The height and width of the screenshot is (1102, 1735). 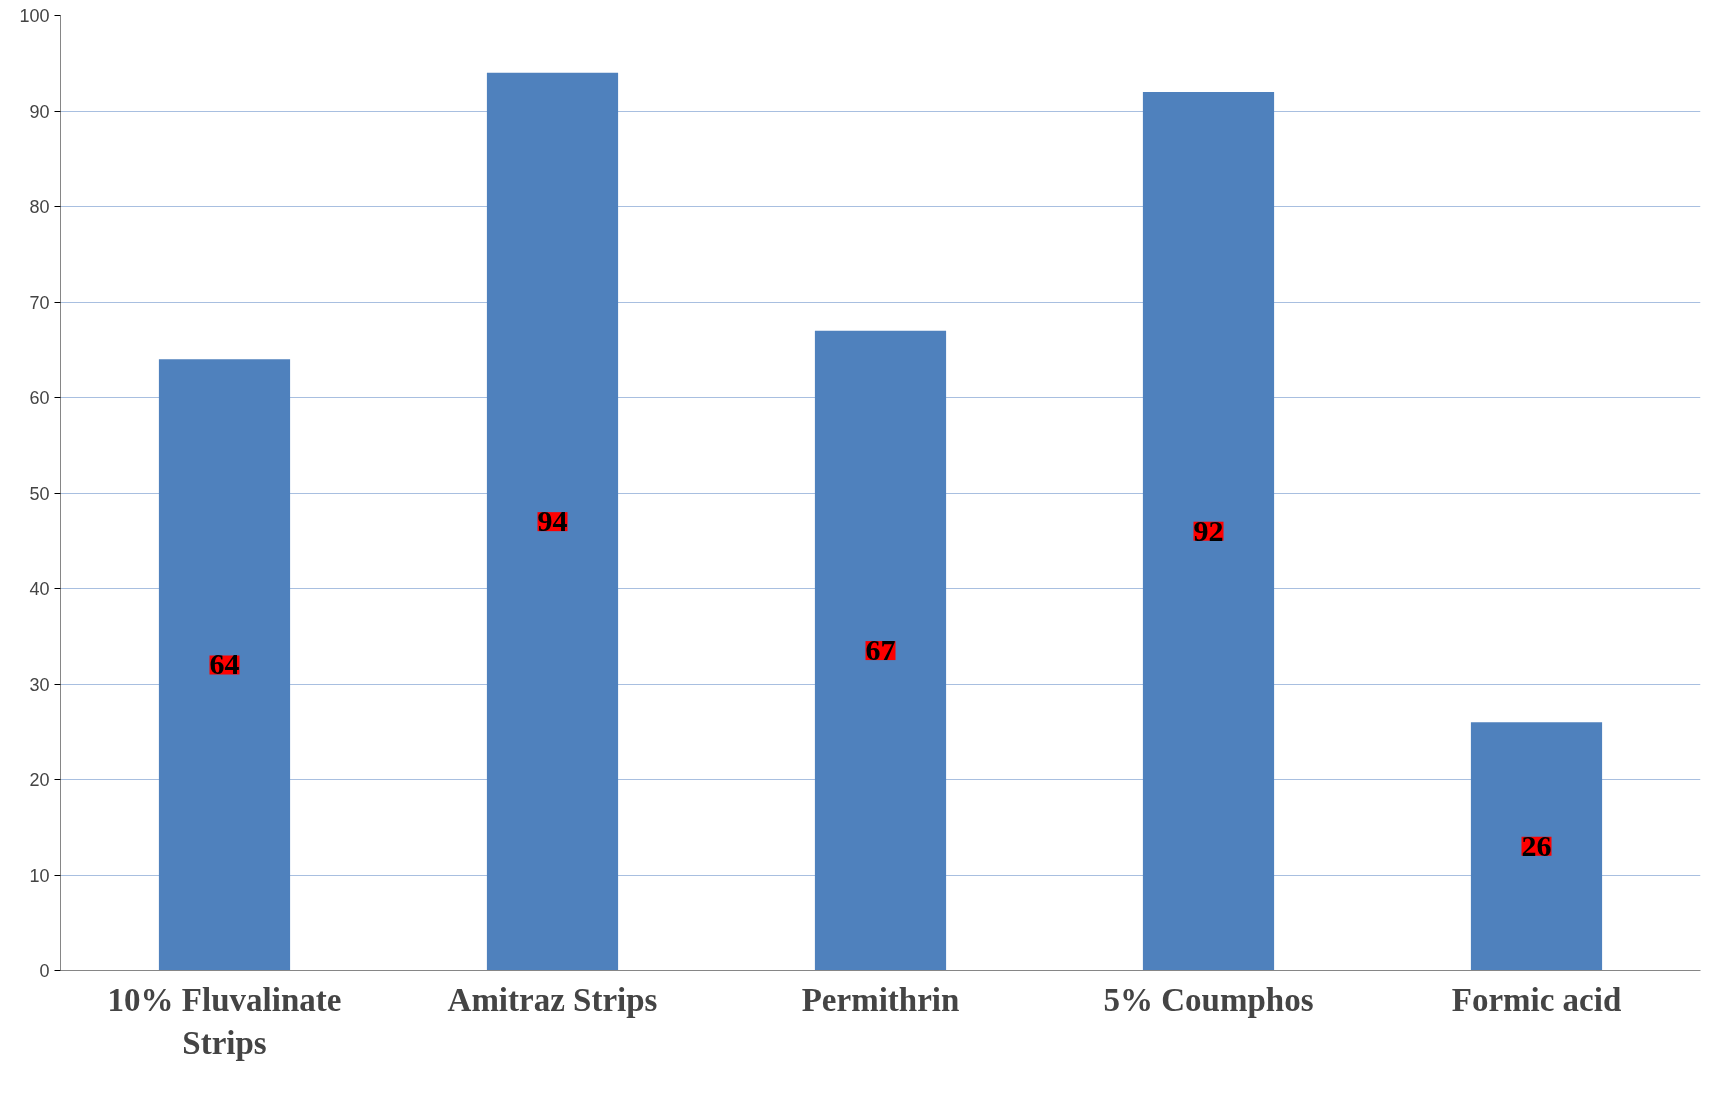 I want to click on y-tick-label: 60, so click(x=39, y=398).